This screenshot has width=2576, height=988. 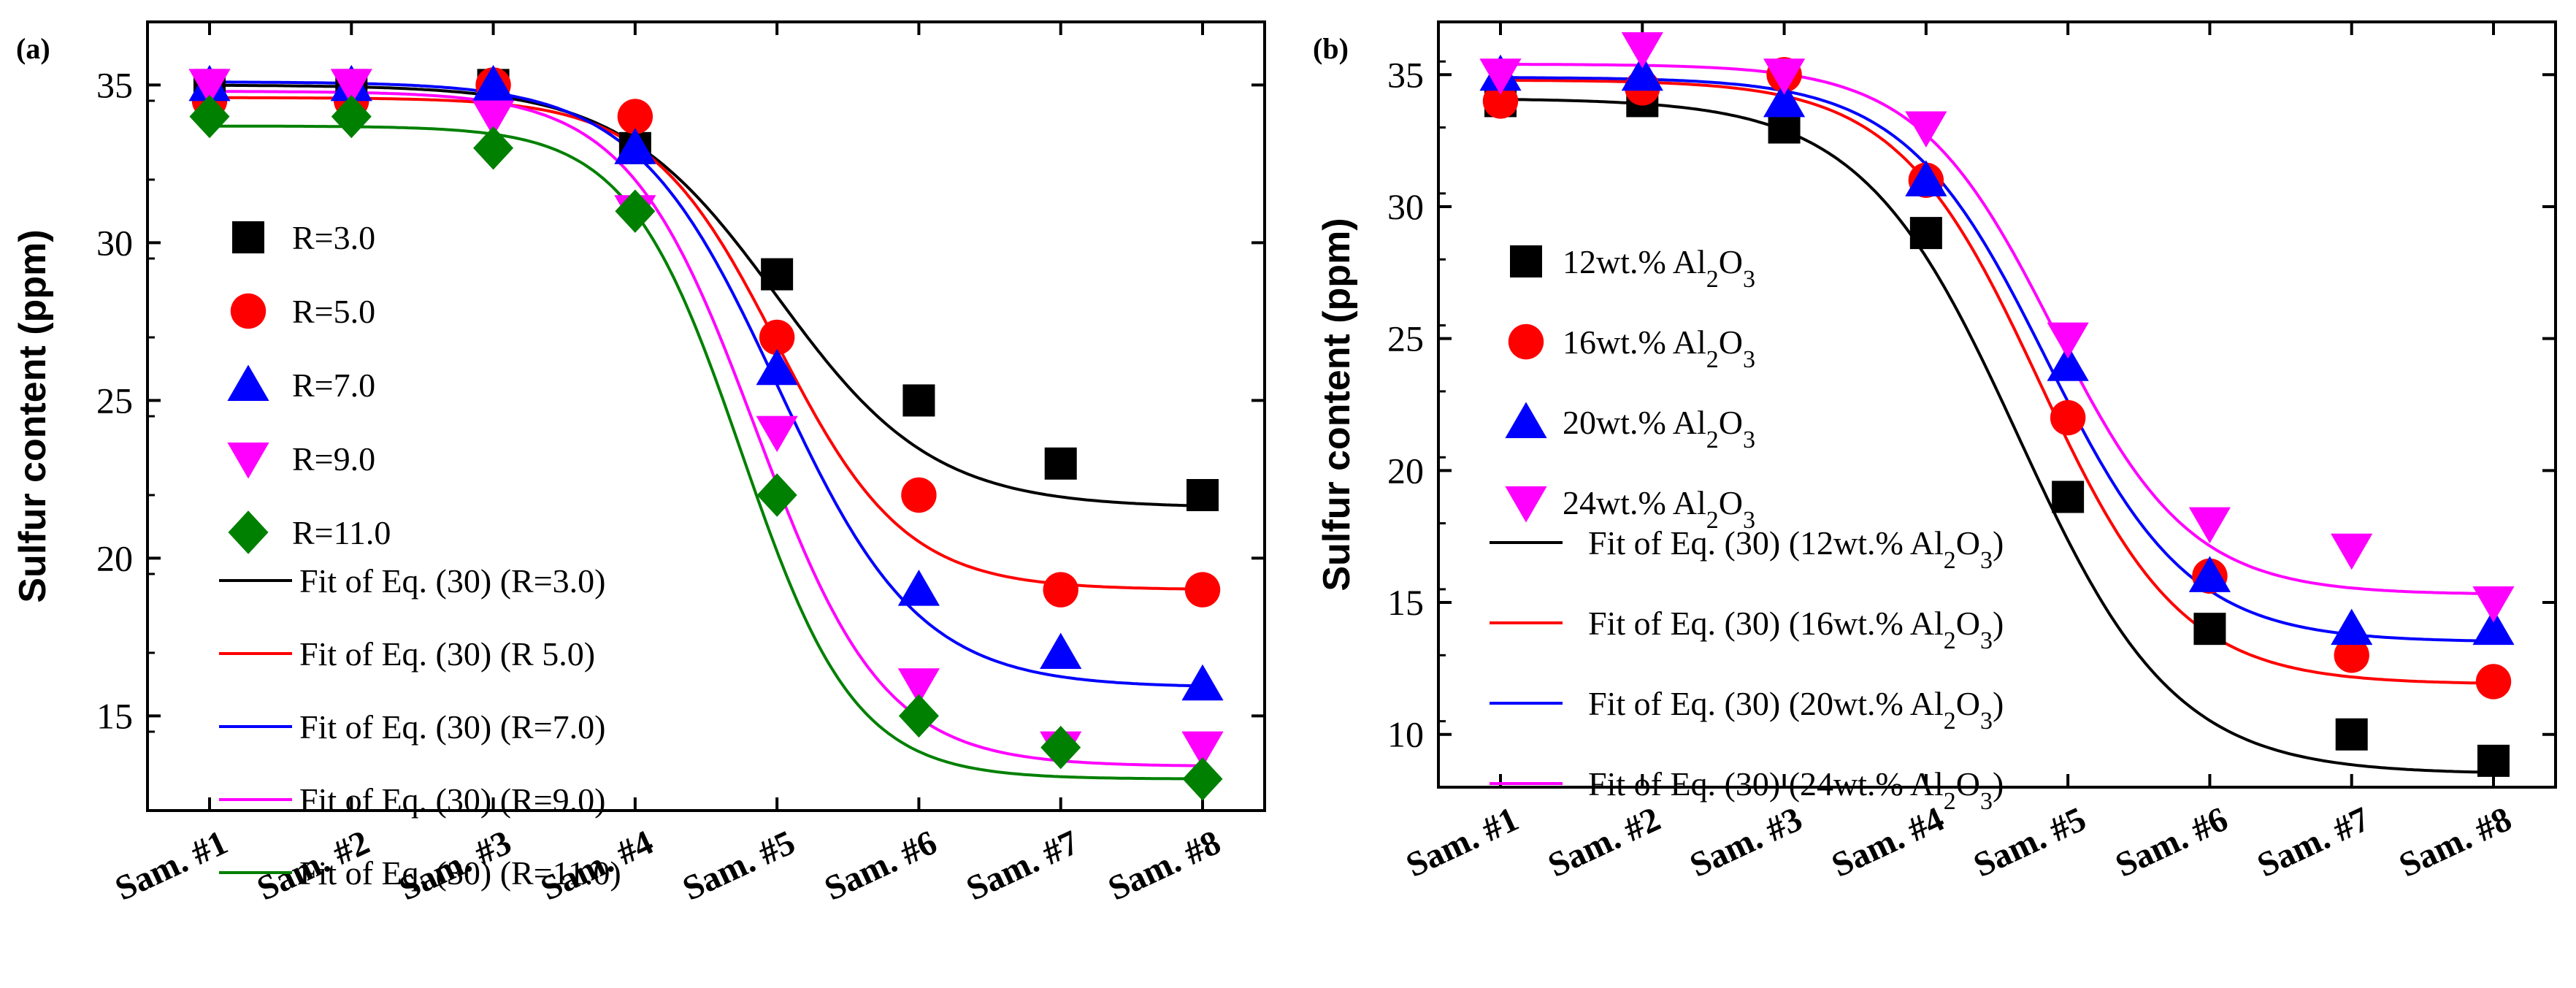 What do you see at coordinates (1659, 428) in the screenshot?
I see `legend-entry-label: 20wt.% Al2O3` at bounding box center [1659, 428].